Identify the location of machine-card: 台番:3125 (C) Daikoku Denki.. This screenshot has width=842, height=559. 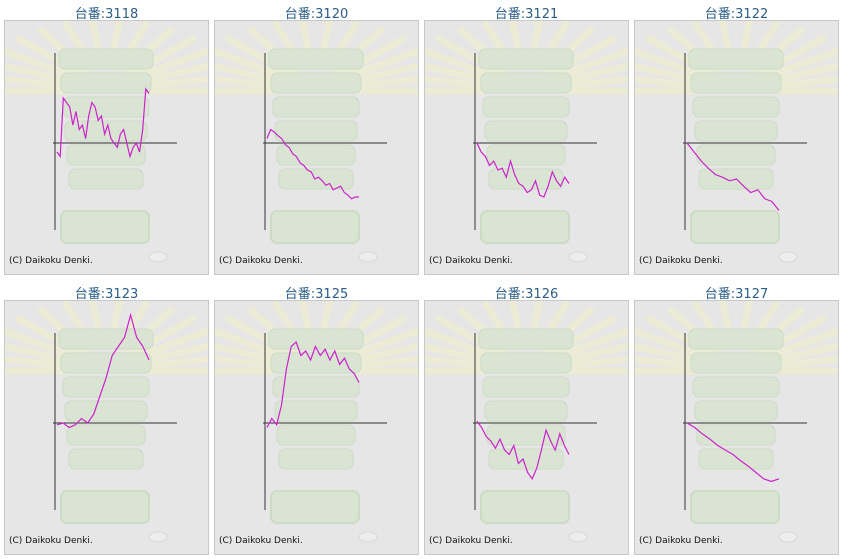
(316, 417).